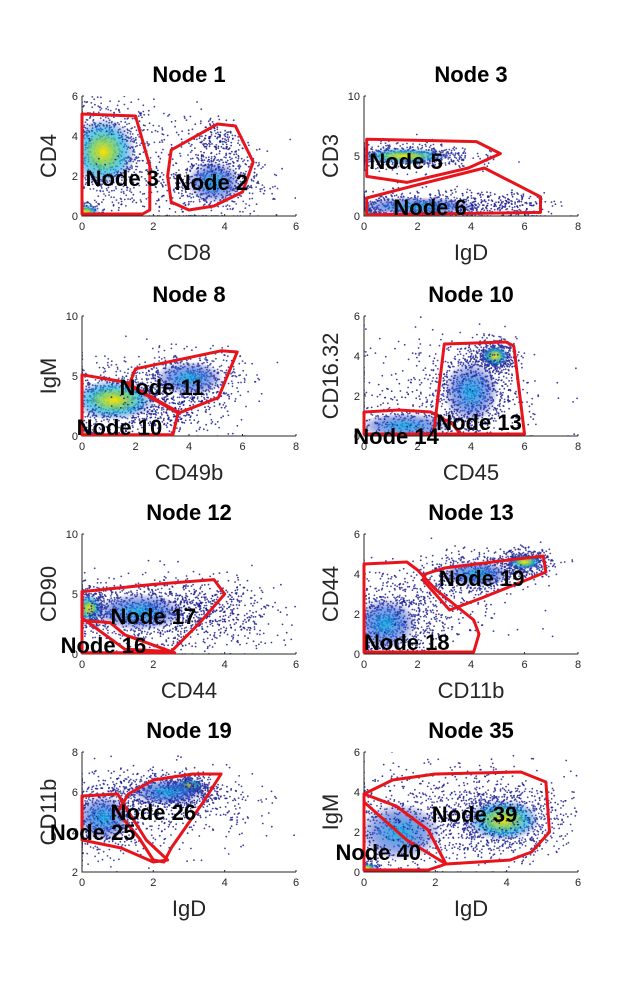 Image resolution: width=640 pixels, height=999 pixels. I want to click on gate-label: Node 39, so click(475, 814).